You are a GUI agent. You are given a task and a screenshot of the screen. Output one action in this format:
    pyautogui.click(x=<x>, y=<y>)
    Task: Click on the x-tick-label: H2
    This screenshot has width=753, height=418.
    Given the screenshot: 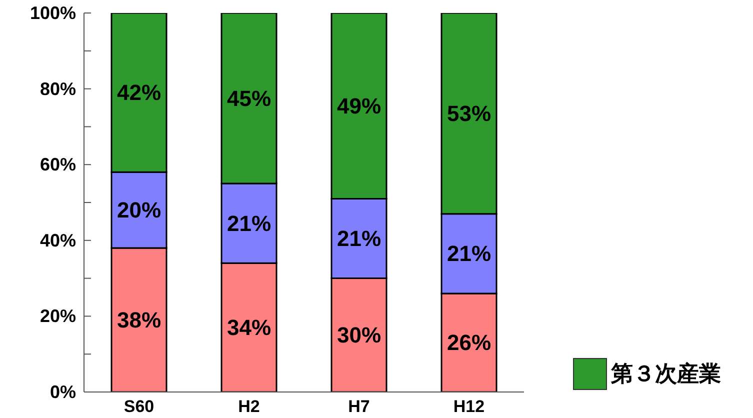 What is the action you would take?
    pyautogui.click(x=249, y=406)
    